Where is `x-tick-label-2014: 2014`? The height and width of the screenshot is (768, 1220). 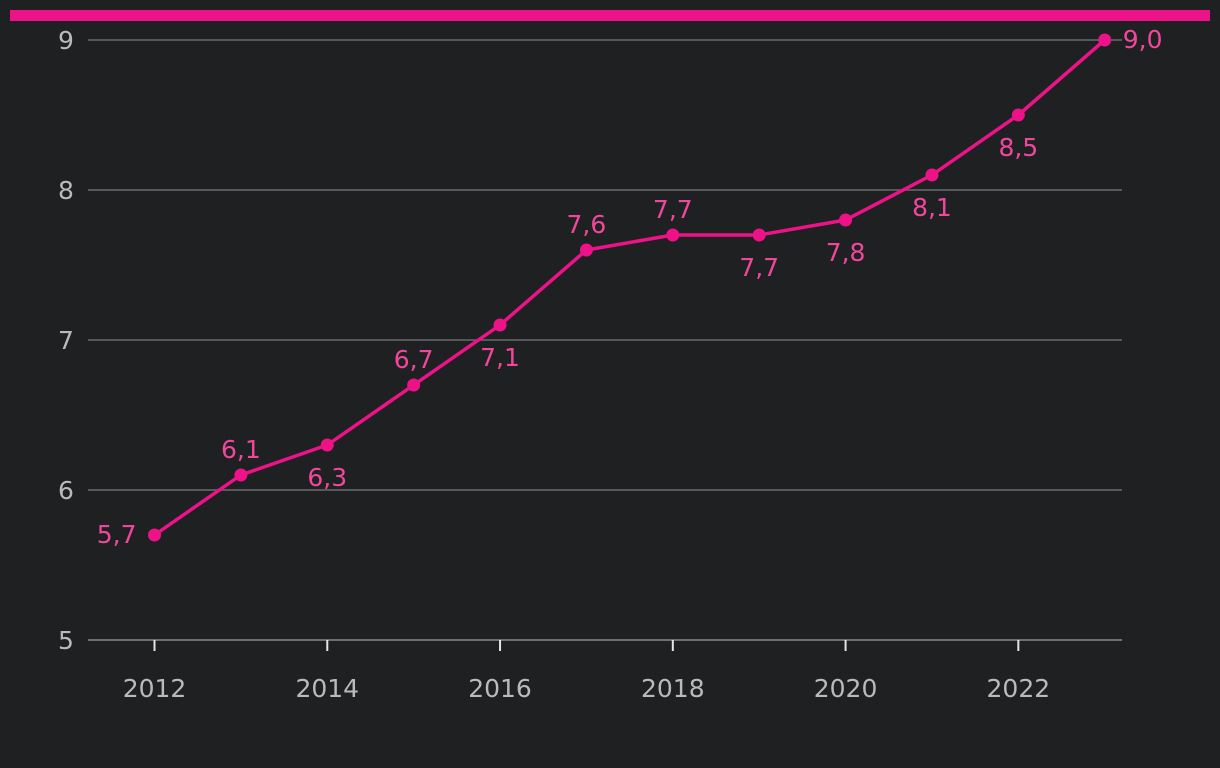 x-tick-label-2014: 2014 is located at coordinates (327, 688).